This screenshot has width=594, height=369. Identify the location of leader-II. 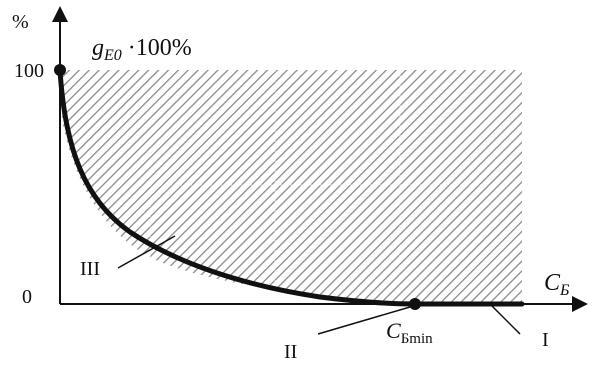
(364, 320).